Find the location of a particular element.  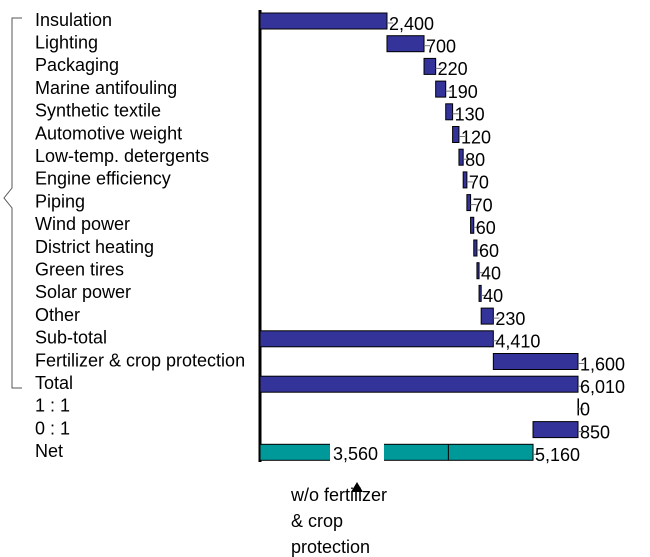

category-label: 1 is located at coordinates (52, 406).